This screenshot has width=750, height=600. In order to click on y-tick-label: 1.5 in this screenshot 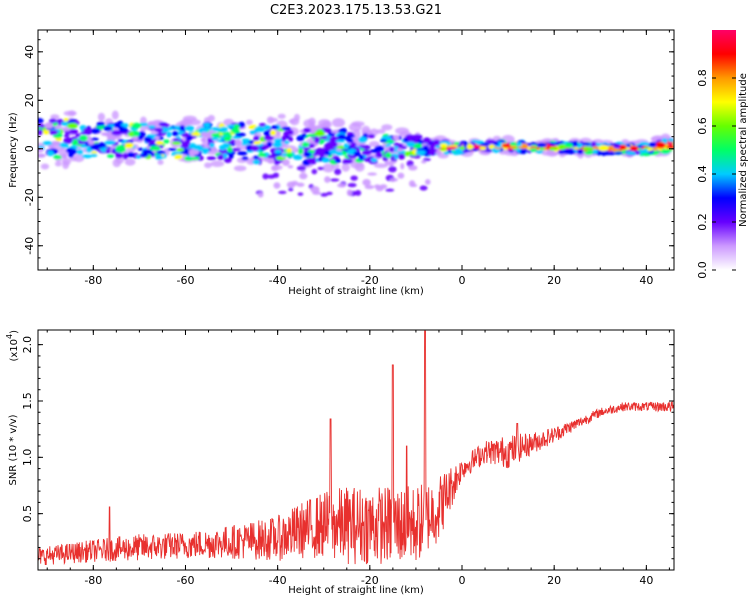, I will do `click(27, 401)`.